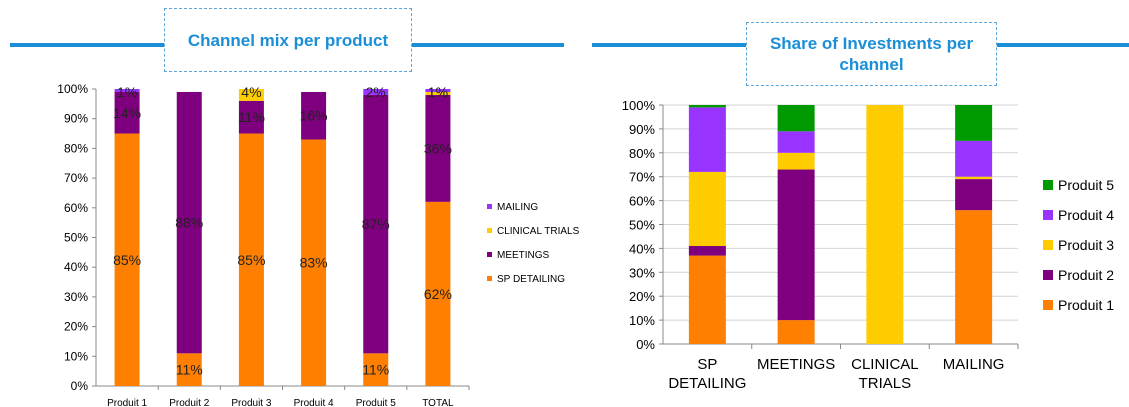 Image resolution: width=1129 pixels, height=407 pixels. What do you see at coordinates (1086, 305) in the screenshot?
I see `legend-entry: Produit 1` at bounding box center [1086, 305].